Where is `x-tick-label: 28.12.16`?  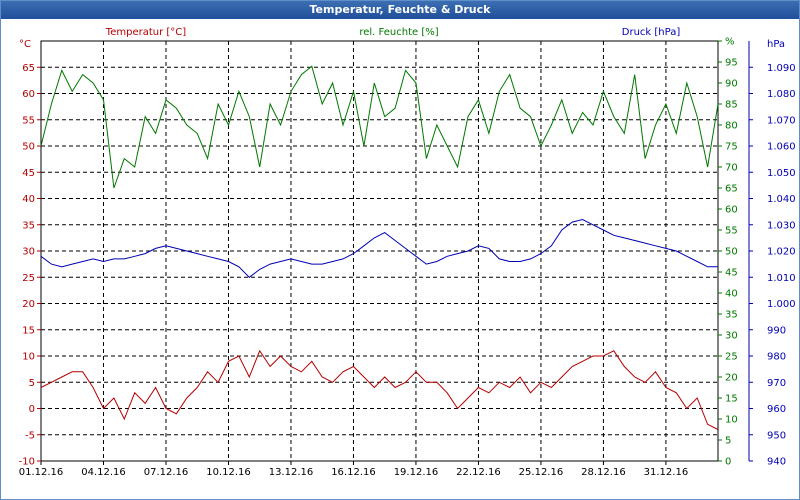
x-tick-label: 28.12.16 is located at coordinates (603, 472).